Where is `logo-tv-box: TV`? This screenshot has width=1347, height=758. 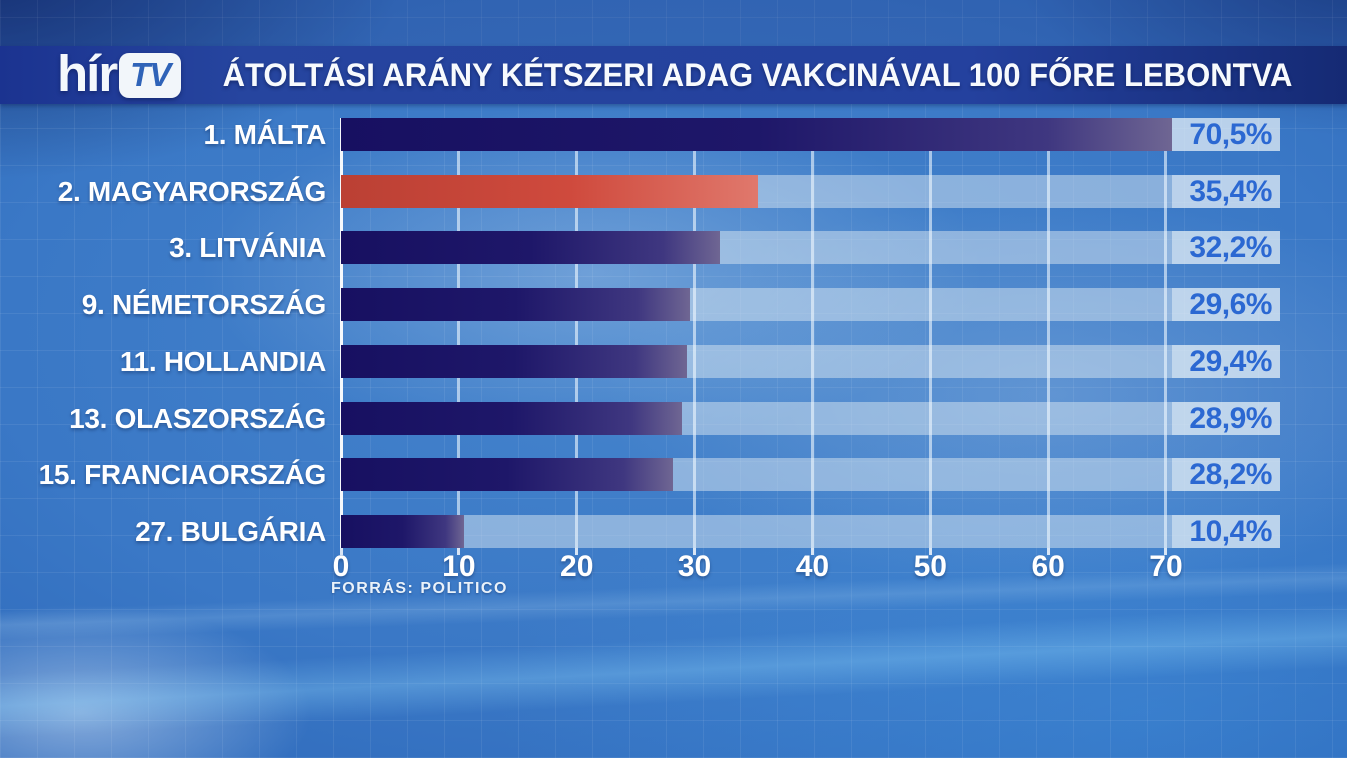 logo-tv-box: TV is located at coordinates (150, 75).